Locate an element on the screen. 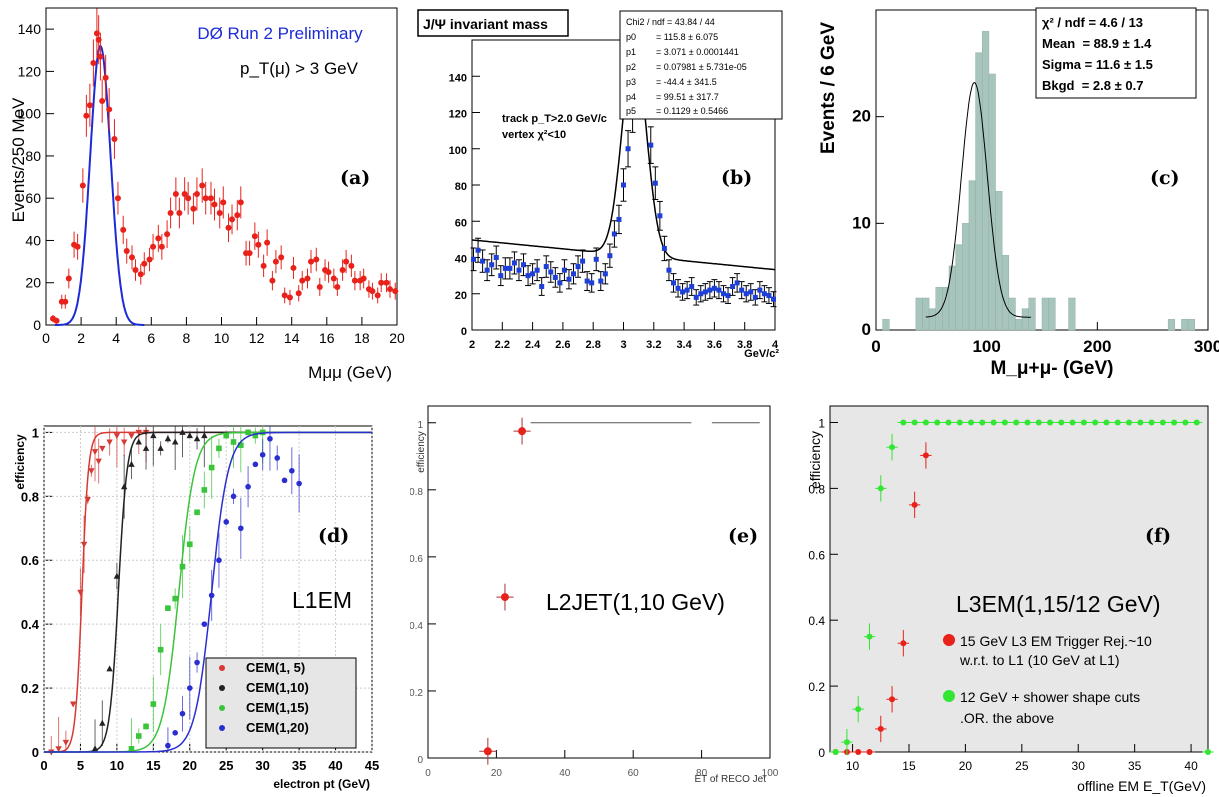 The height and width of the screenshot is (797, 1219). legend-marker is located at coordinates (222, 728).